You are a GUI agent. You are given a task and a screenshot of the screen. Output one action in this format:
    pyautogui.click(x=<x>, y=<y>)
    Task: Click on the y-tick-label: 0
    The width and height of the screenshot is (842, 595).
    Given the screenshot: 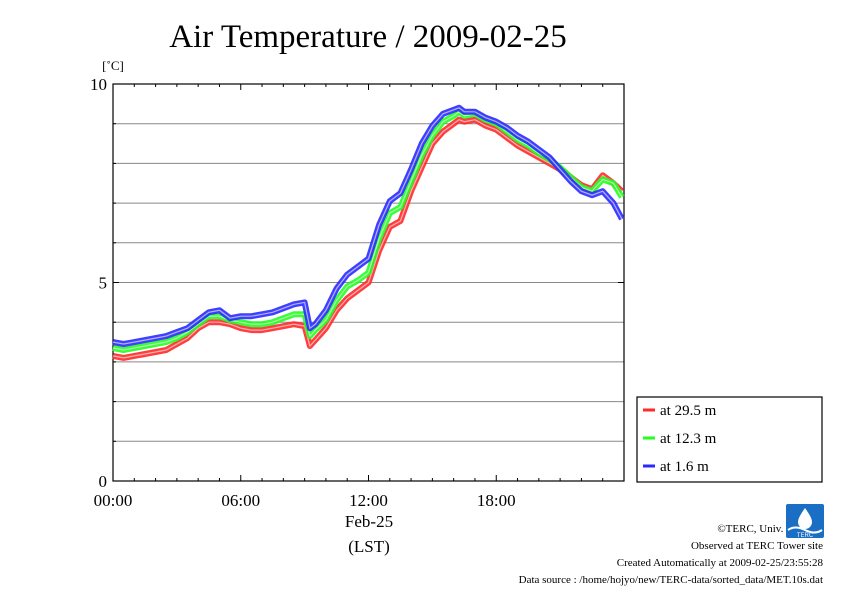 What is the action you would take?
    pyautogui.click(x=103, y=481)
    